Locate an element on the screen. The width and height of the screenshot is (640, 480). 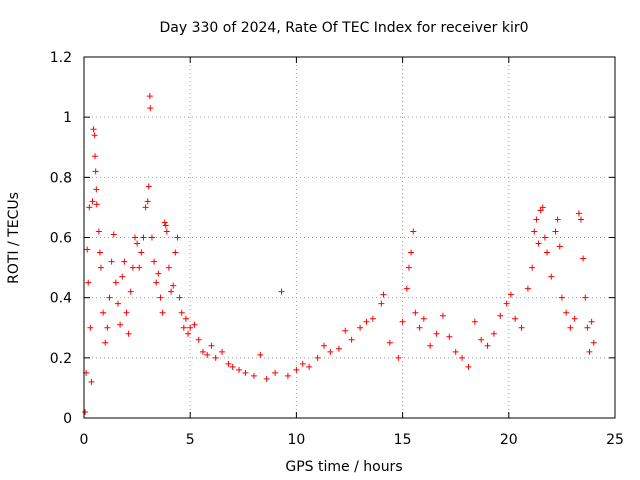
y-tick-label: 0.8 is located at coordinates (61, 178).